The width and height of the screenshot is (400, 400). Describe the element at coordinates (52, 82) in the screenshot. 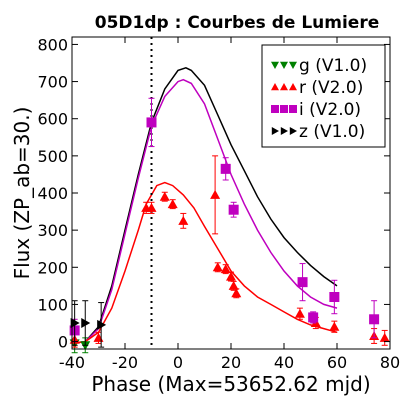

I see `y-tick-label: 700` at that location.